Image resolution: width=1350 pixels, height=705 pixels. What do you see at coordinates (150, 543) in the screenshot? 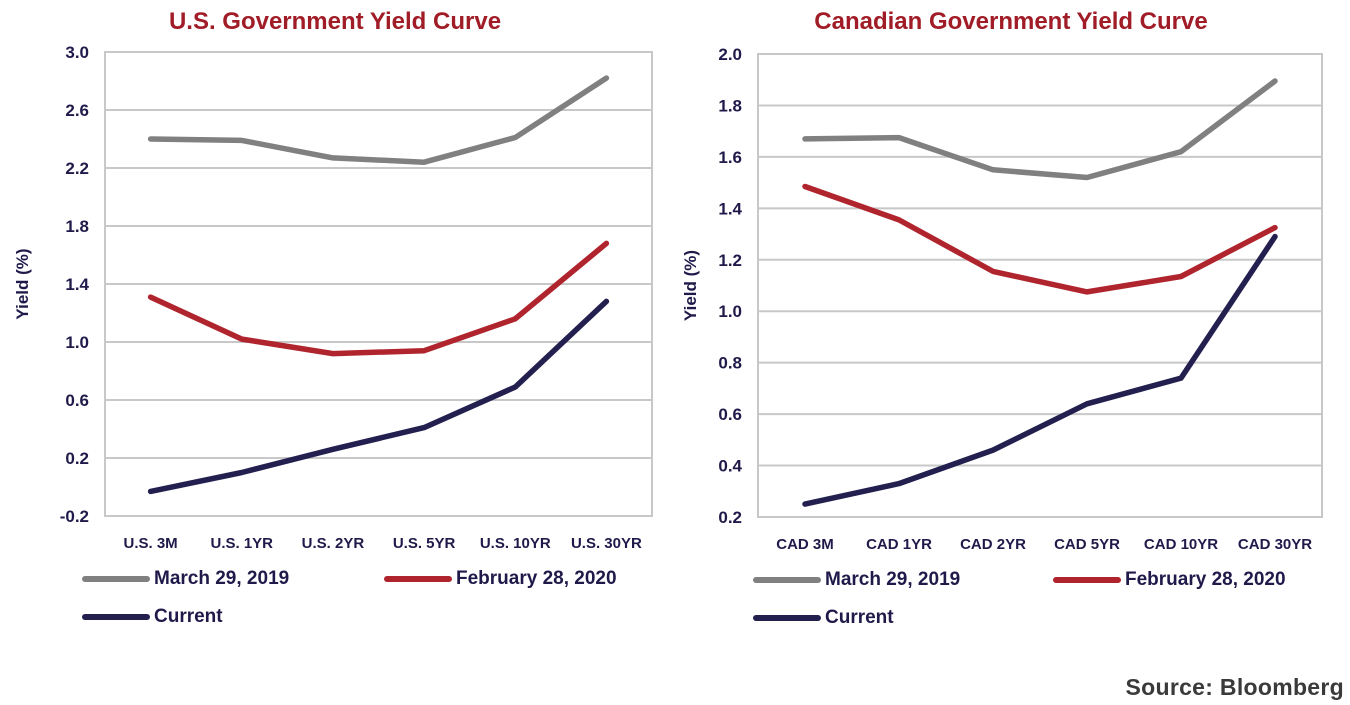
I see `x-tick-label: U.S. 3M` at bounding box center [150, 543].